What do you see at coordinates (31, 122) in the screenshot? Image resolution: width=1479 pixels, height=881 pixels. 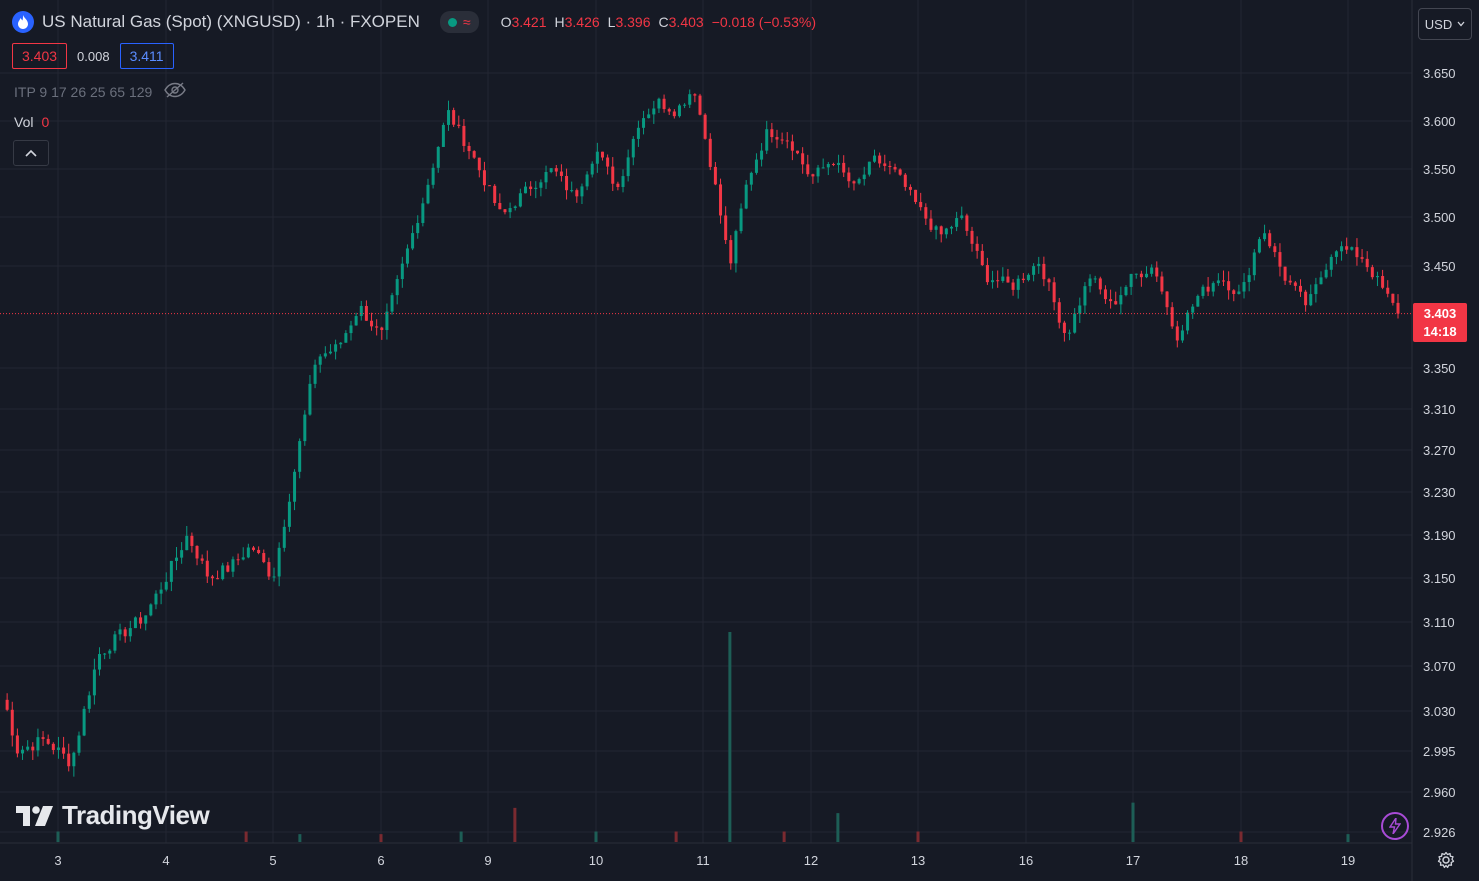 I see `volume-legend: Vol 0` at bounding box center [31, 122].